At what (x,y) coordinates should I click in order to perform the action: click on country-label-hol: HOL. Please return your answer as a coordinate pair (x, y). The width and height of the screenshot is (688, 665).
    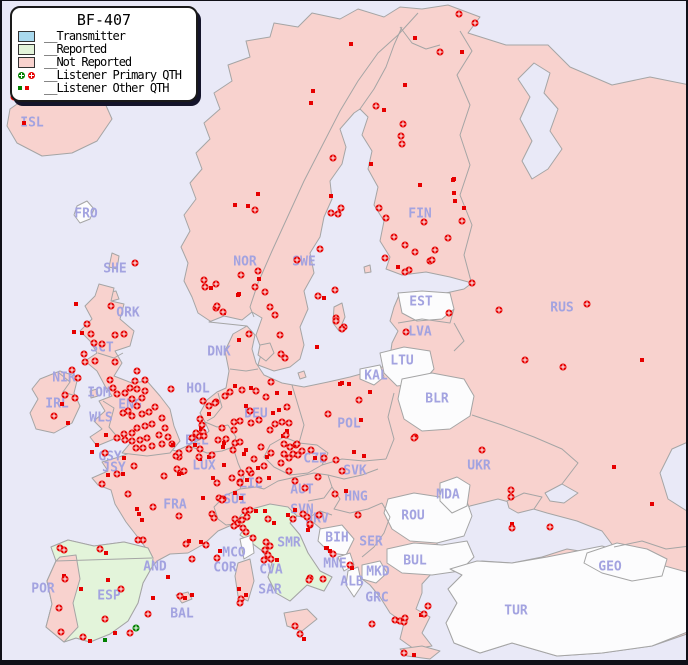
    Looking at the image, I should click on (198, 389).